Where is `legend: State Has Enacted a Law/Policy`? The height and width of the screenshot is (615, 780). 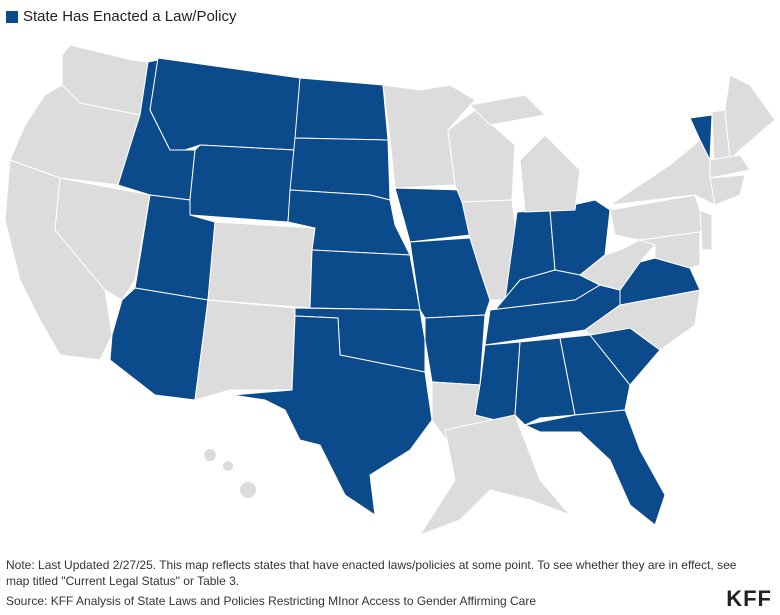
legend: State Has Enacted a Law/Policy is located at coordinates (121, 16).